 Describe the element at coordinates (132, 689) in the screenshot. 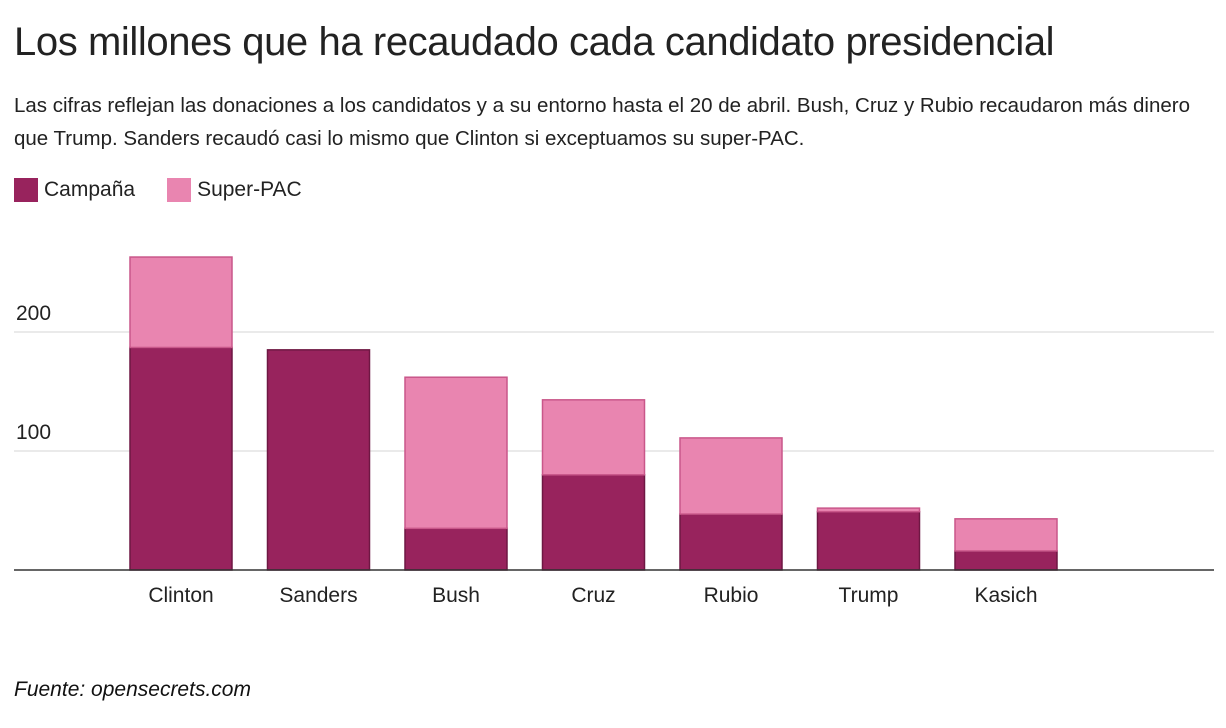

I see `source-note: Fuente: opensecrets.com` at that location.